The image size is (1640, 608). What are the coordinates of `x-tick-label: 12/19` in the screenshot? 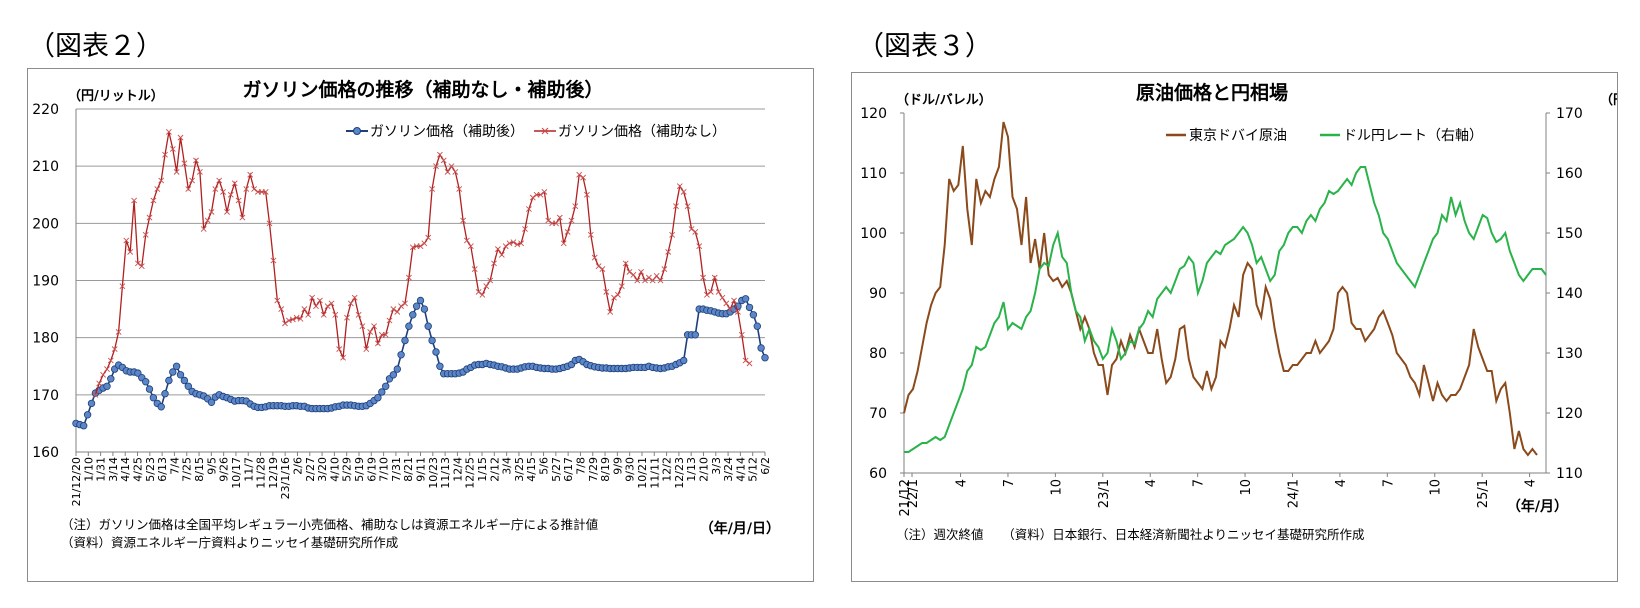 It's located at (273, 473).